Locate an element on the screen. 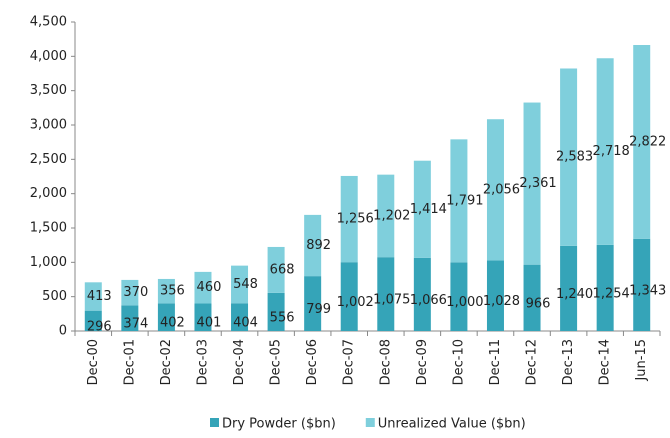 This screenshot has width=670, height=438. legend-label: Unrealized Value ($bn) is located at coordinates (452, 424).